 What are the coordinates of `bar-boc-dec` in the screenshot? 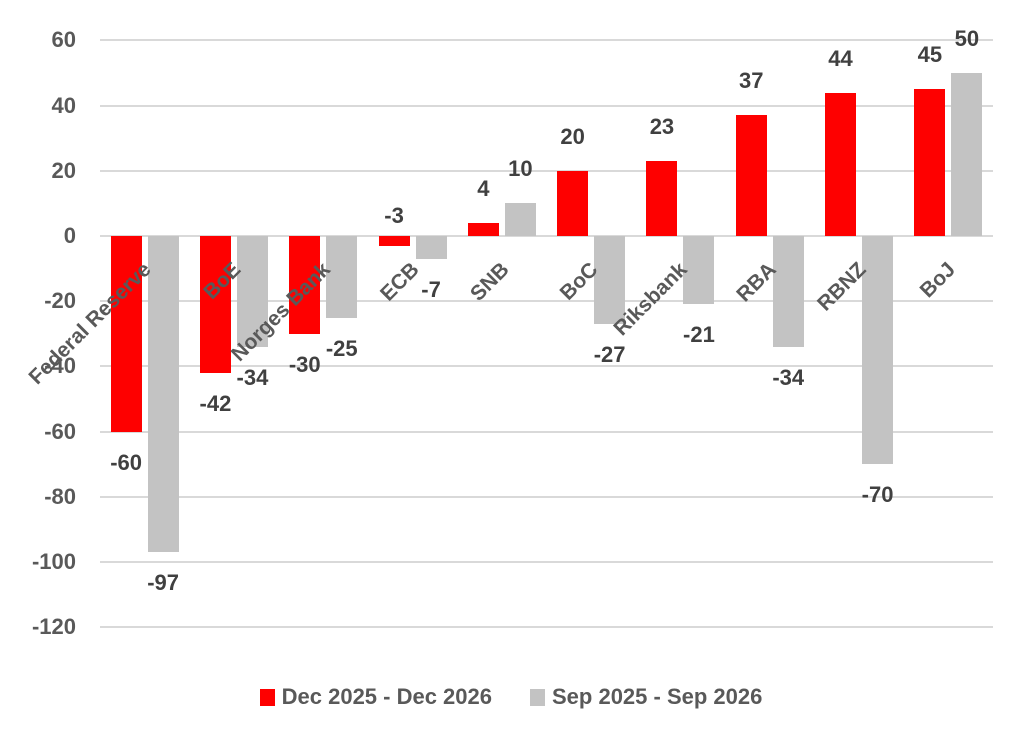 It's located at (573, 203).